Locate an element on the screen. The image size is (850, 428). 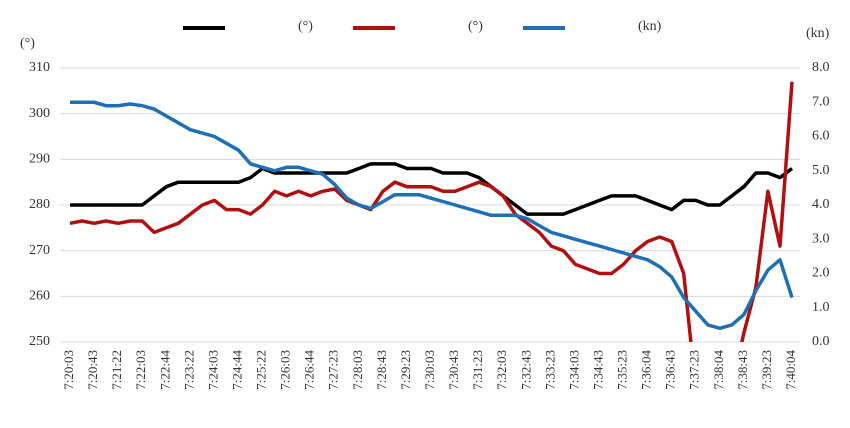
y-axis-label: (°) is located at coordinates (27, 43).